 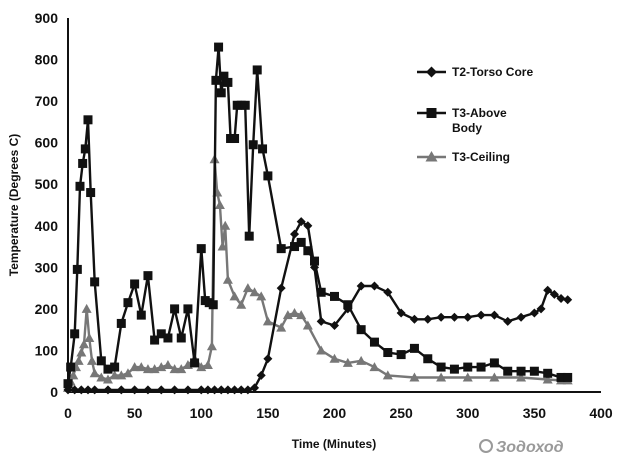 What do you see at coordinates (47, 18) in the screenshot?
I see `y-tick-label: 900` at bounding box center [47, 18].